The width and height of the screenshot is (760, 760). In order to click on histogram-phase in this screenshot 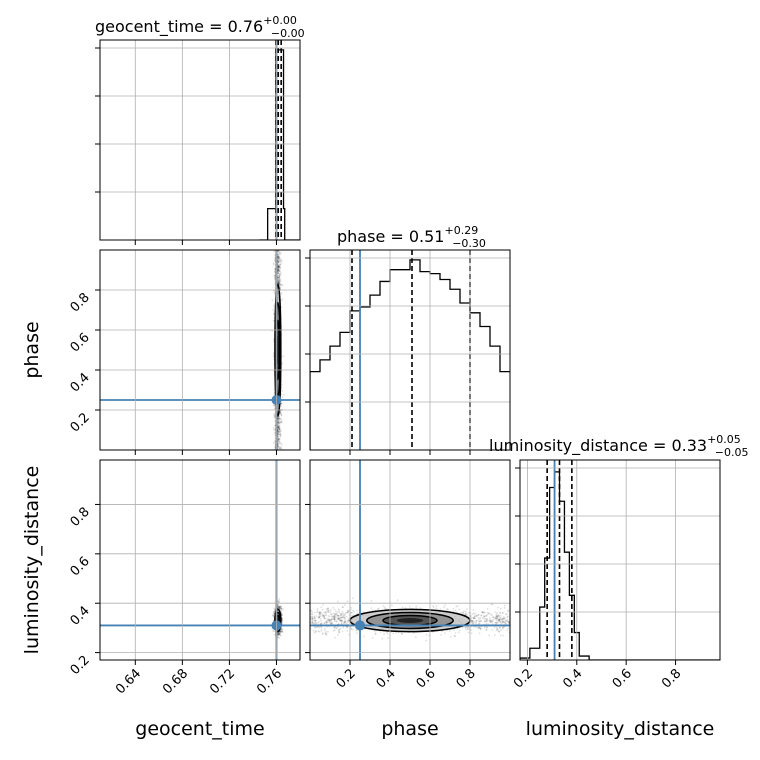, I will do `click(410, 354)`.